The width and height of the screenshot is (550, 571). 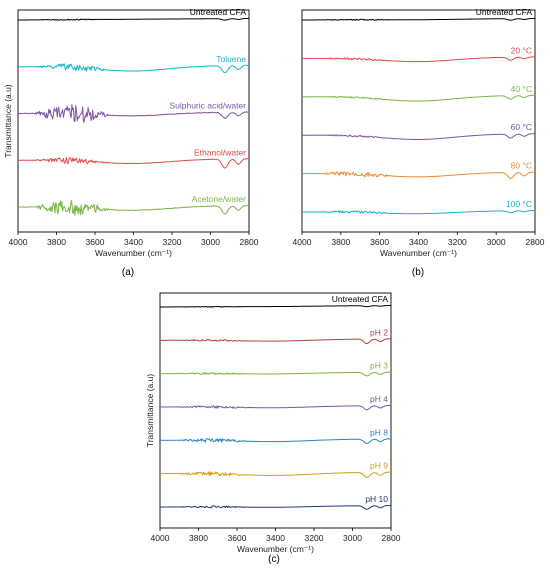 I want to click on series-label: 80 °C, so click(x=521, y=166).